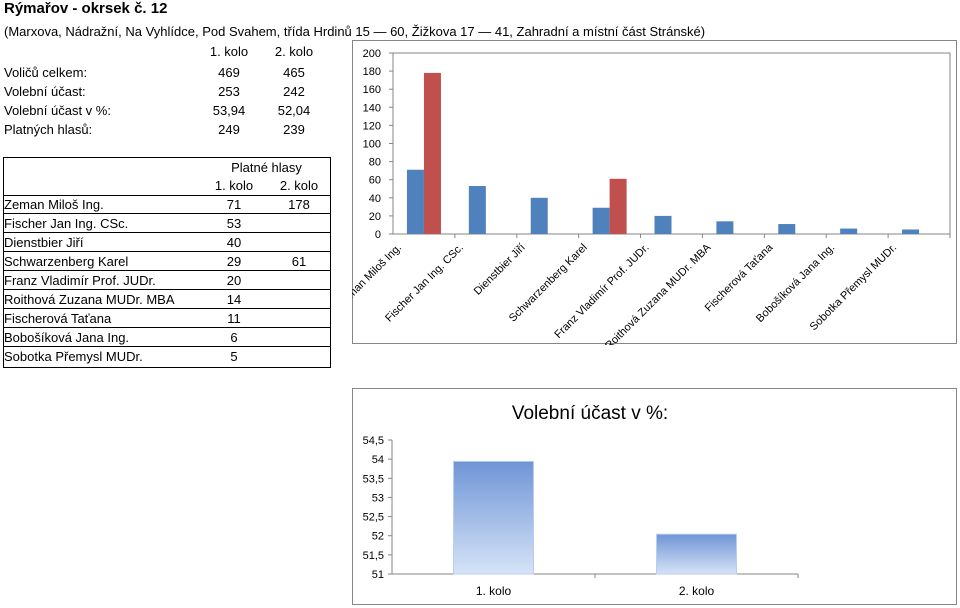 This screenshot has width=960, height=608. I want to click on stat-label: Voličů celkem:, so click(46, 72).